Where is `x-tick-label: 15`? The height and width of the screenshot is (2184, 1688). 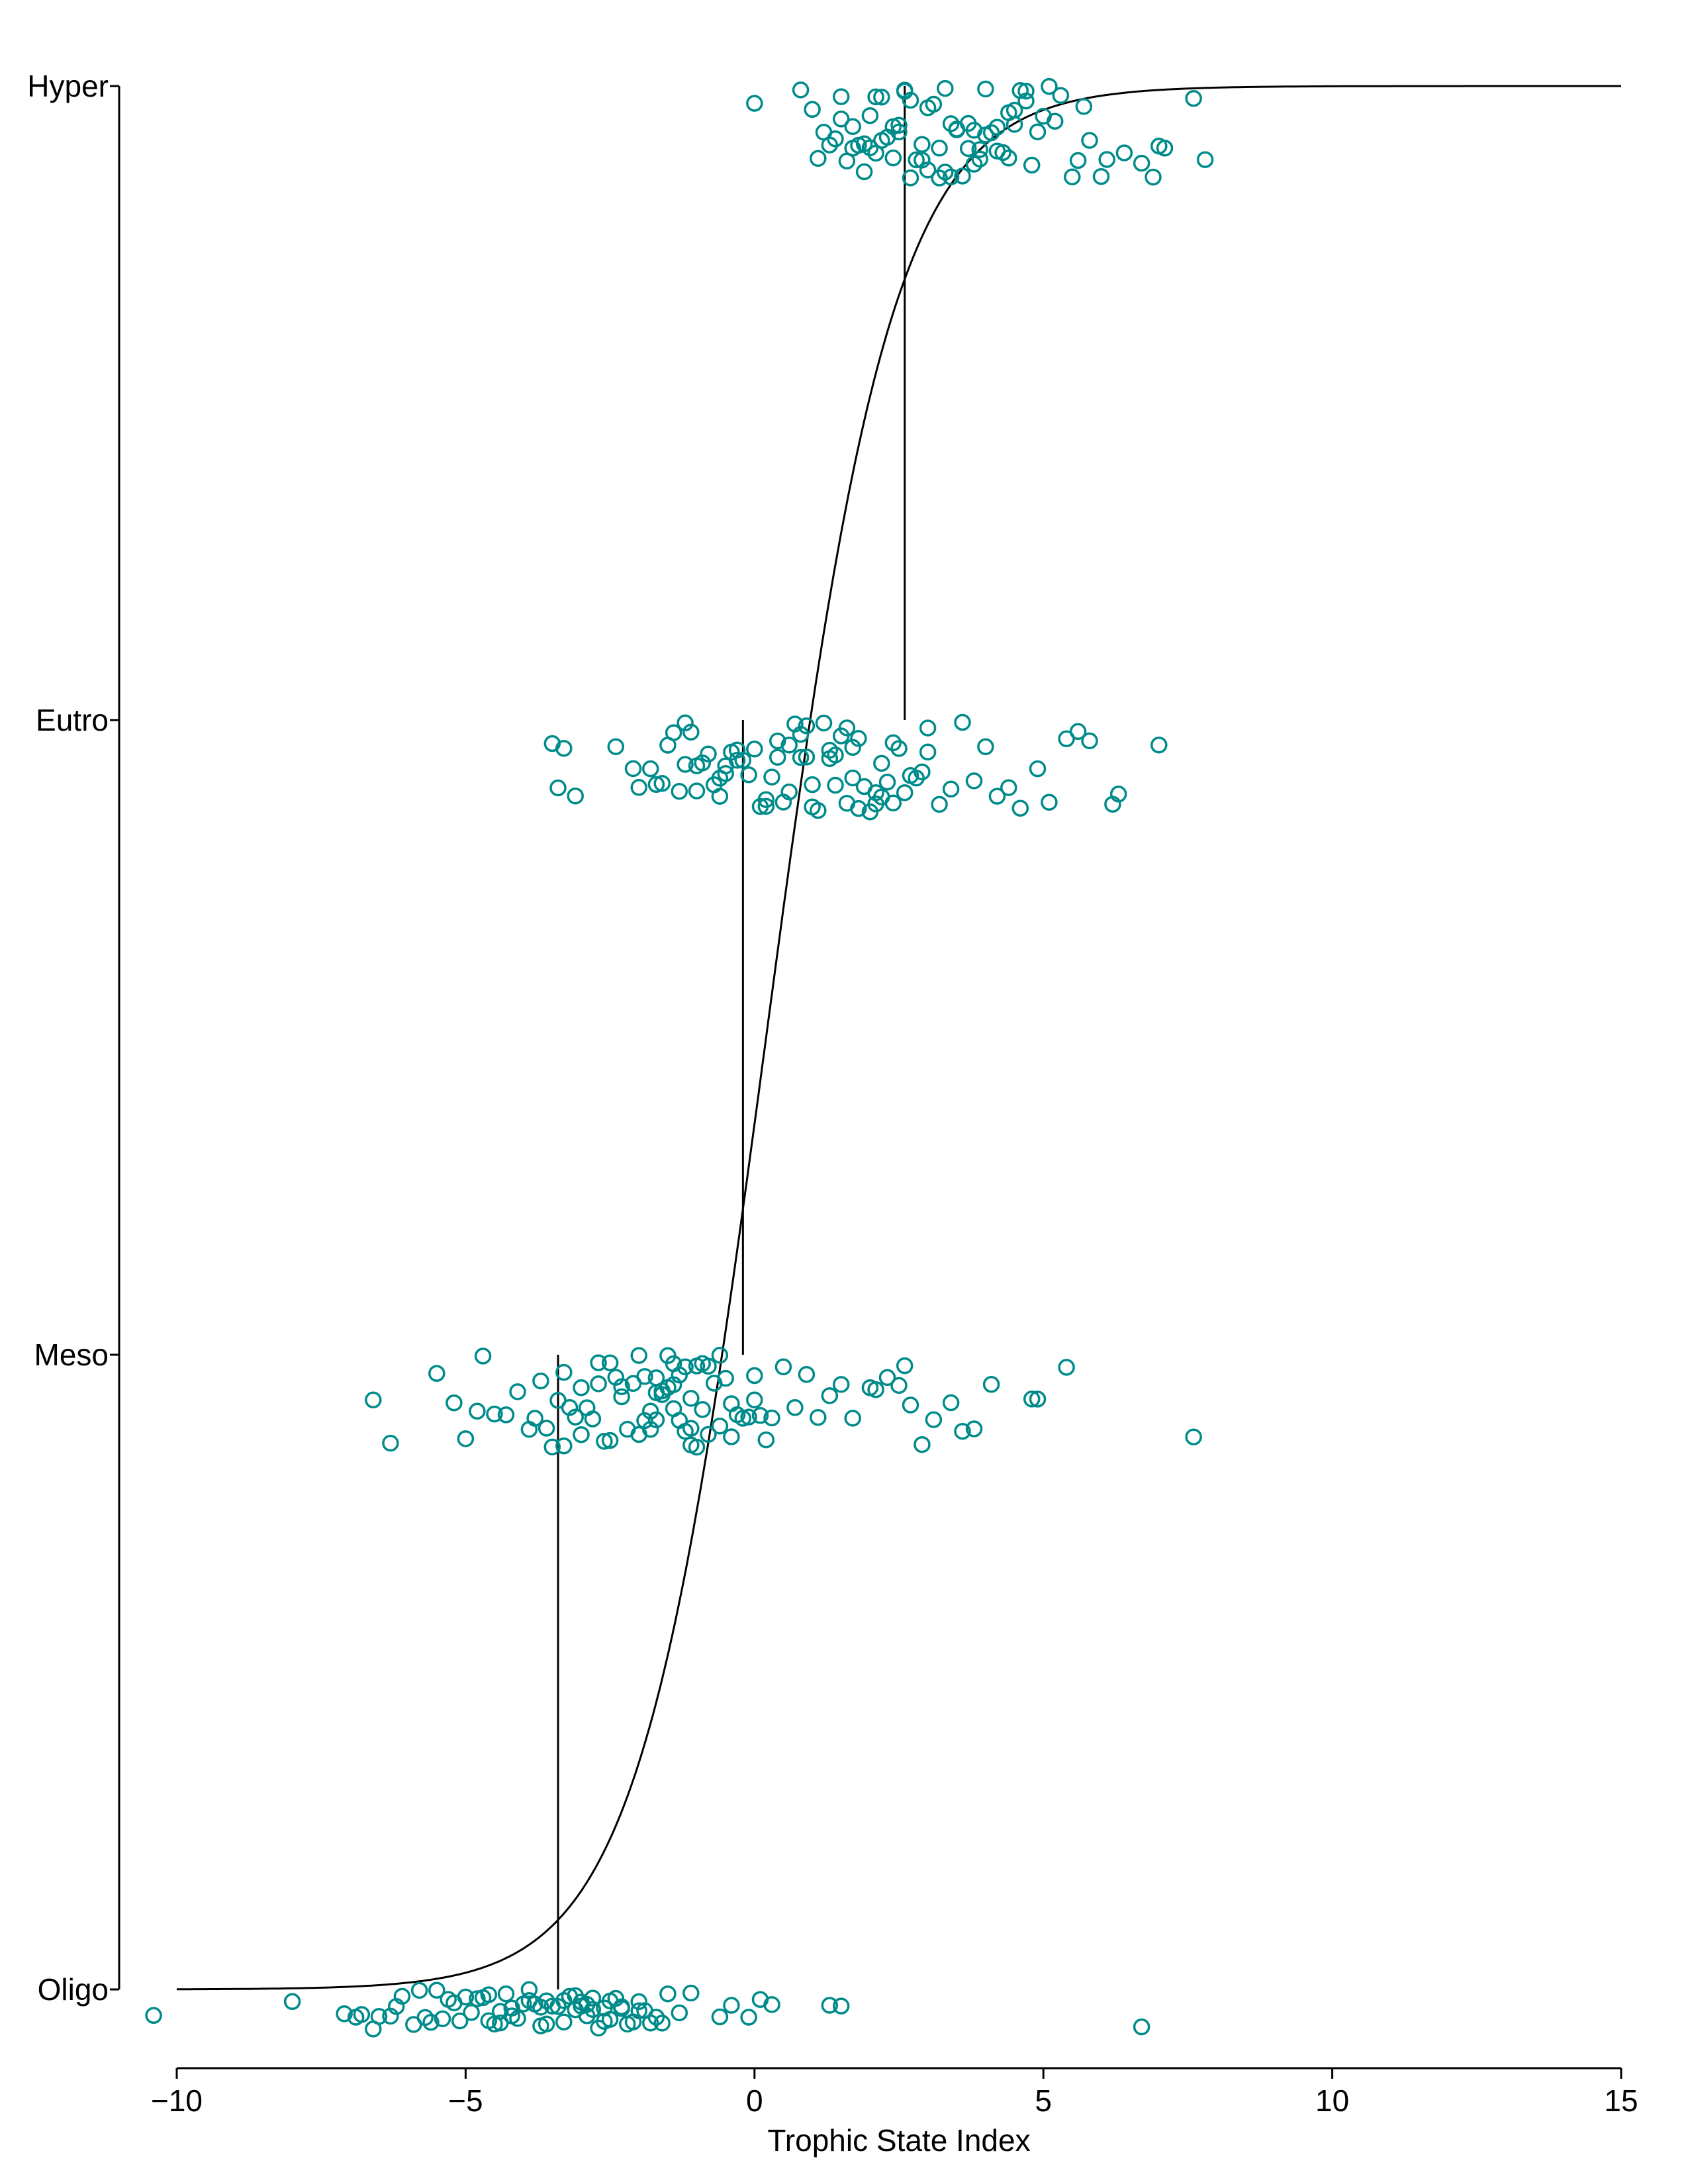
x-tick-label: 15 is located at coordinates (1621, 2100).